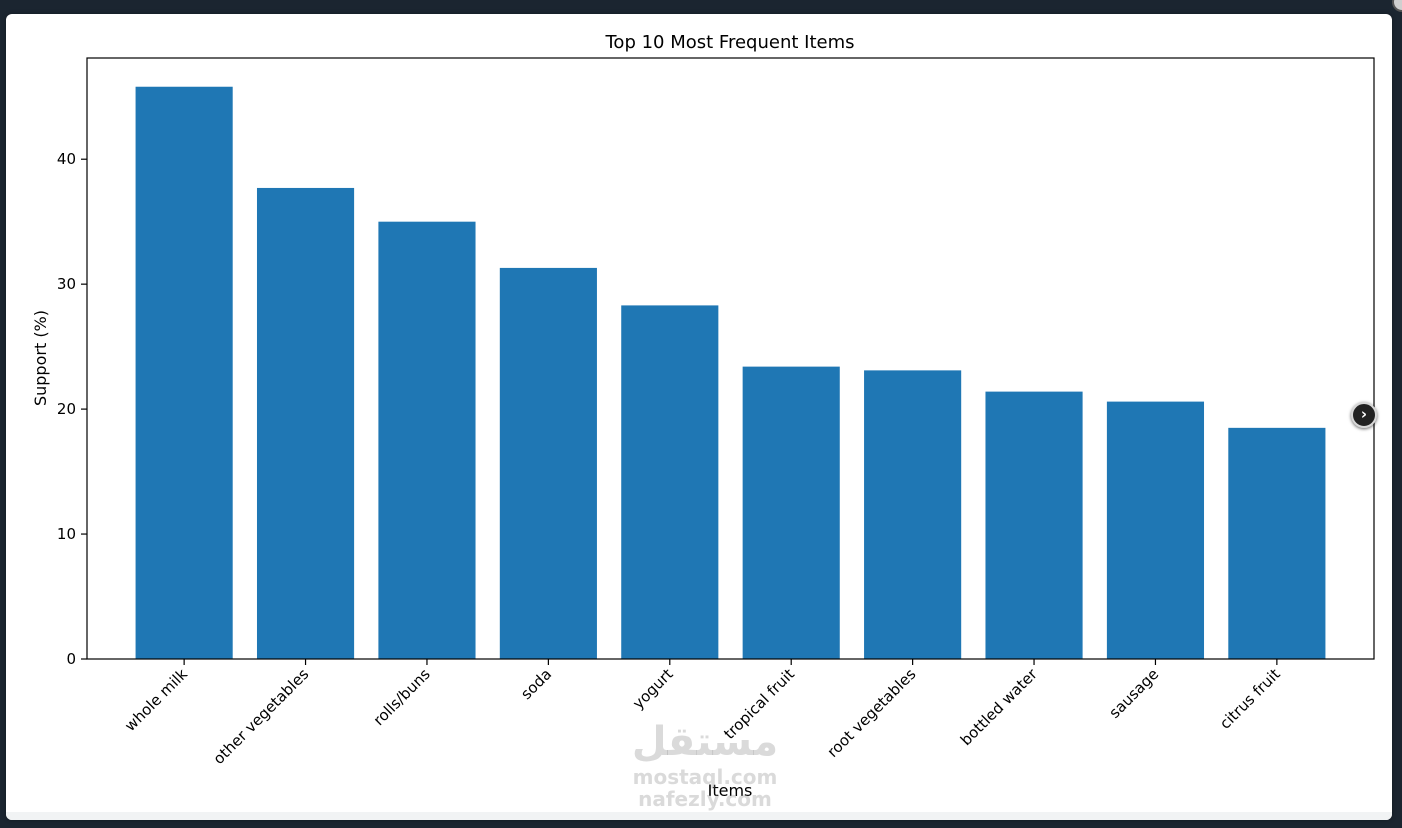 Image resolution: width=1402 pixels, height=828 pixels. I want to click on x-tick-label-2: other vegetables, so click(261, 716).